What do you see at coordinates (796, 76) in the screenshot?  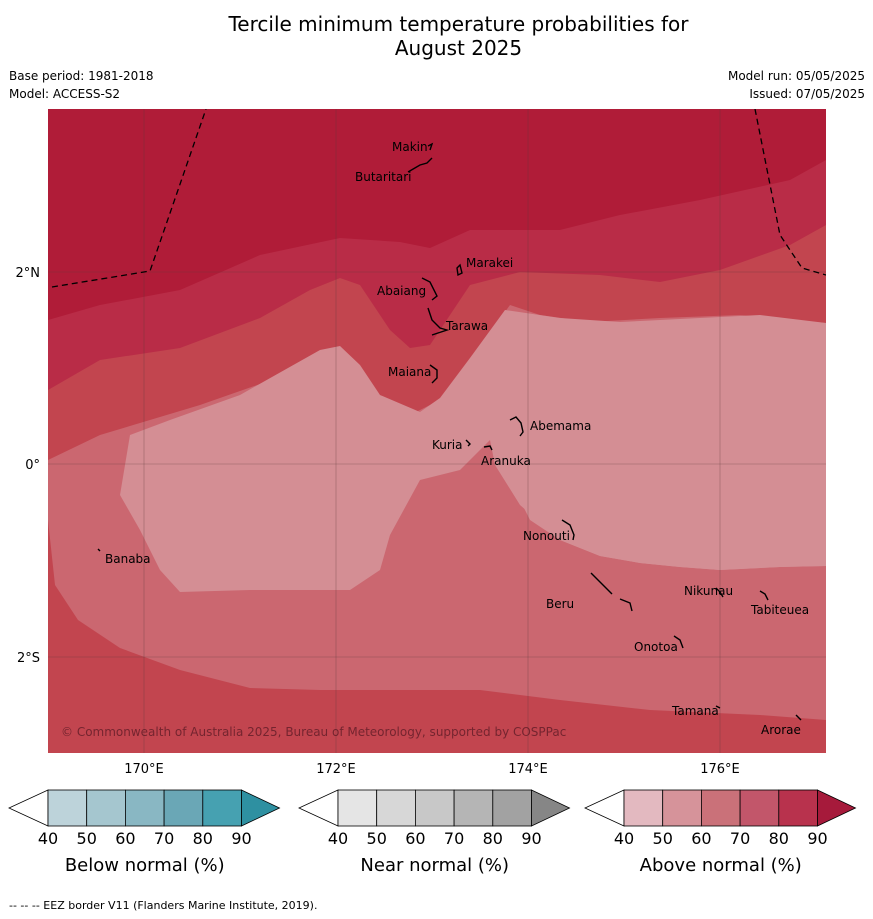 I see `model-run: Model run: 05/05/2025` at bounding box center [796, 76].